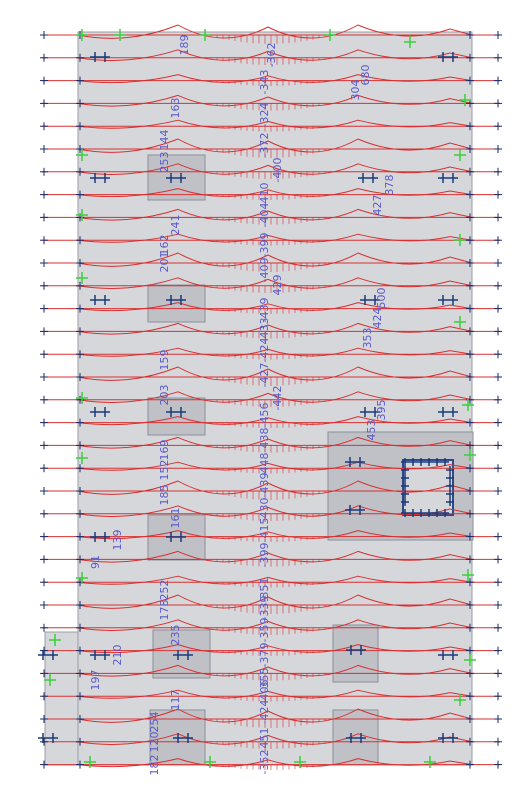 The width and height of the screenshot is (525, 812). Describe the element at coordinates (264, 375) in the screenshot. I see `moment-label: -427` at that location.